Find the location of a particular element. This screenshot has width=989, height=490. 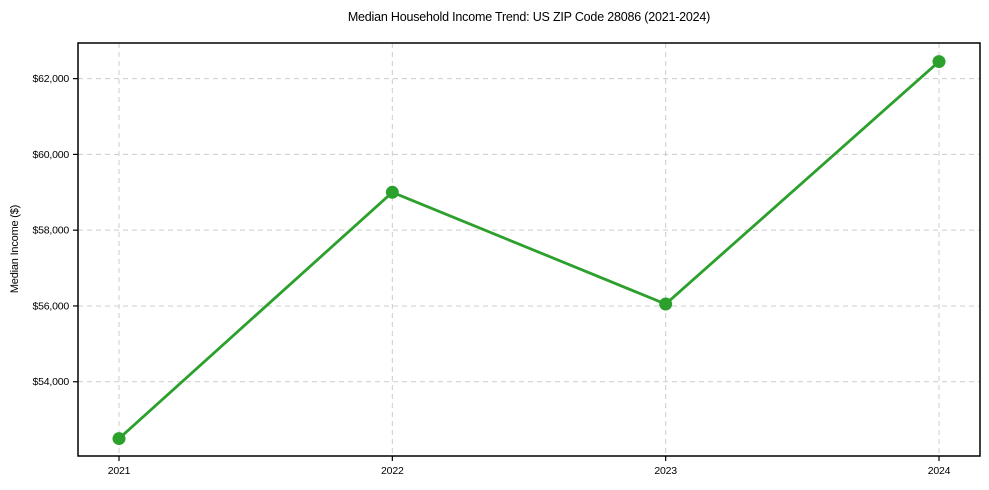

x-tick-label: 2023 is located at coordinates (665, 471).